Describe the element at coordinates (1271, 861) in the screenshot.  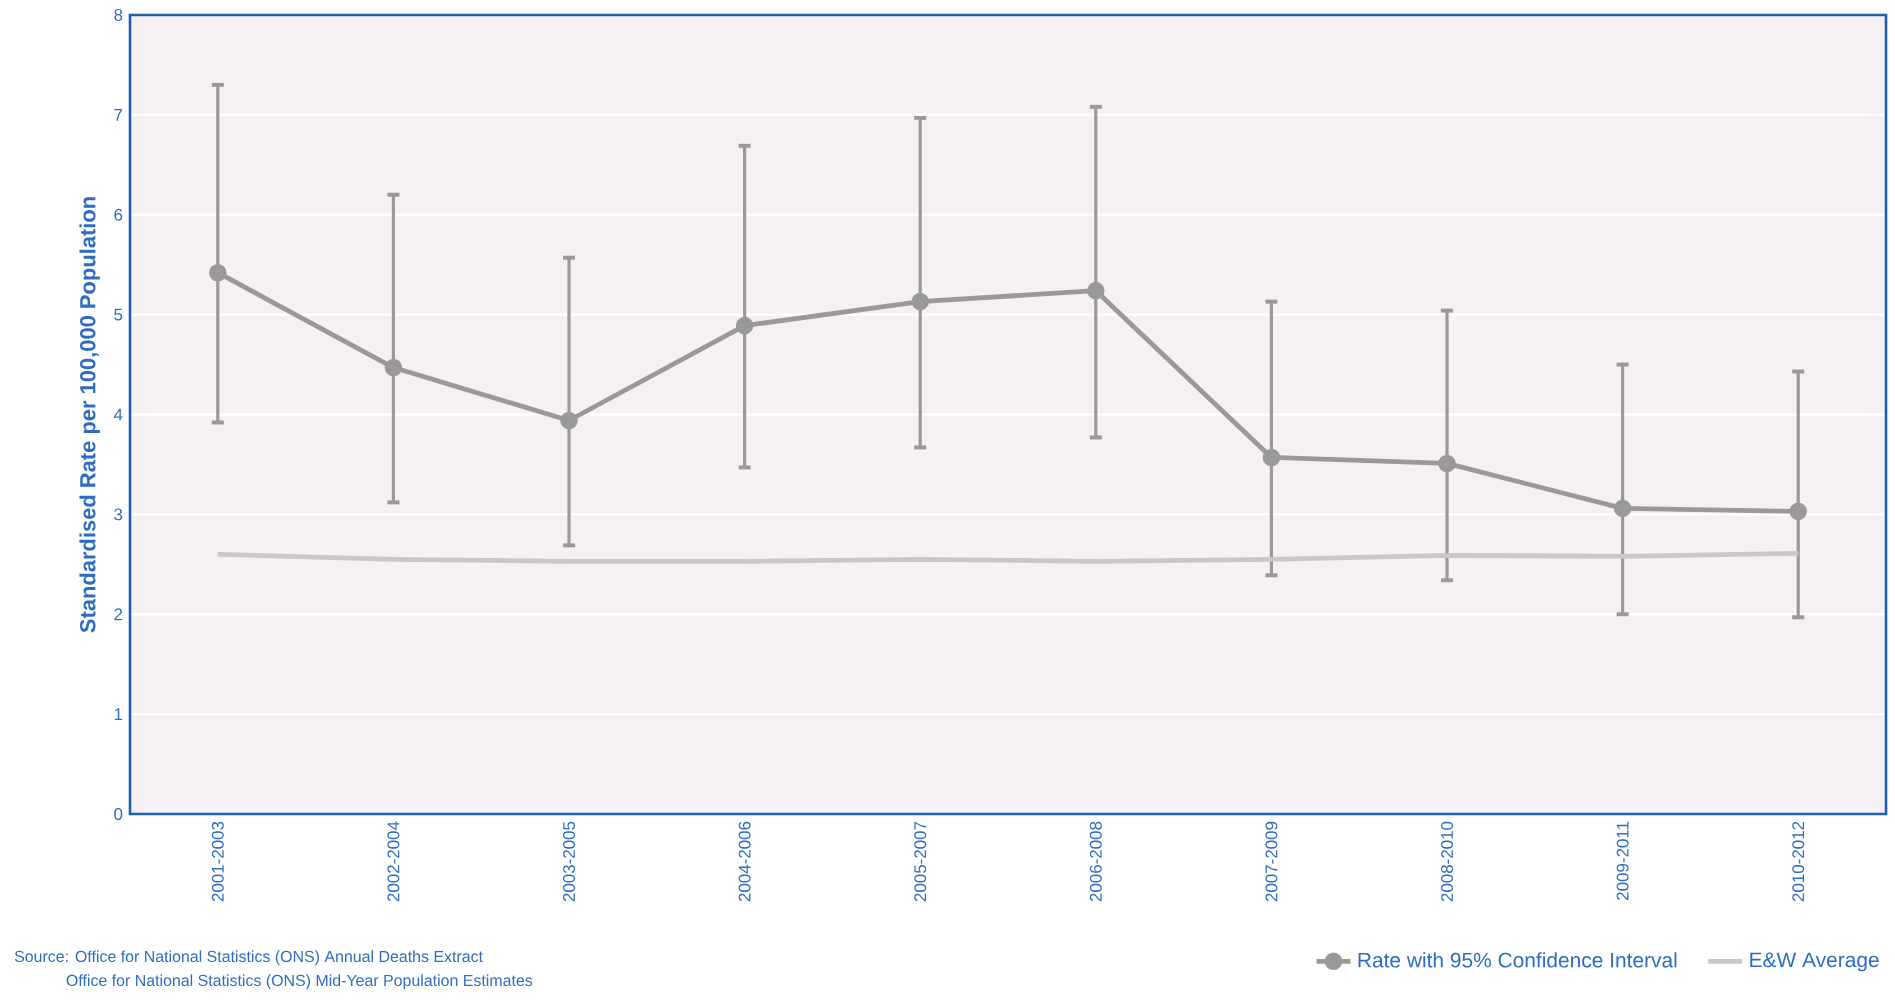
I see `x-tick-label: 2007-2009` at that location.